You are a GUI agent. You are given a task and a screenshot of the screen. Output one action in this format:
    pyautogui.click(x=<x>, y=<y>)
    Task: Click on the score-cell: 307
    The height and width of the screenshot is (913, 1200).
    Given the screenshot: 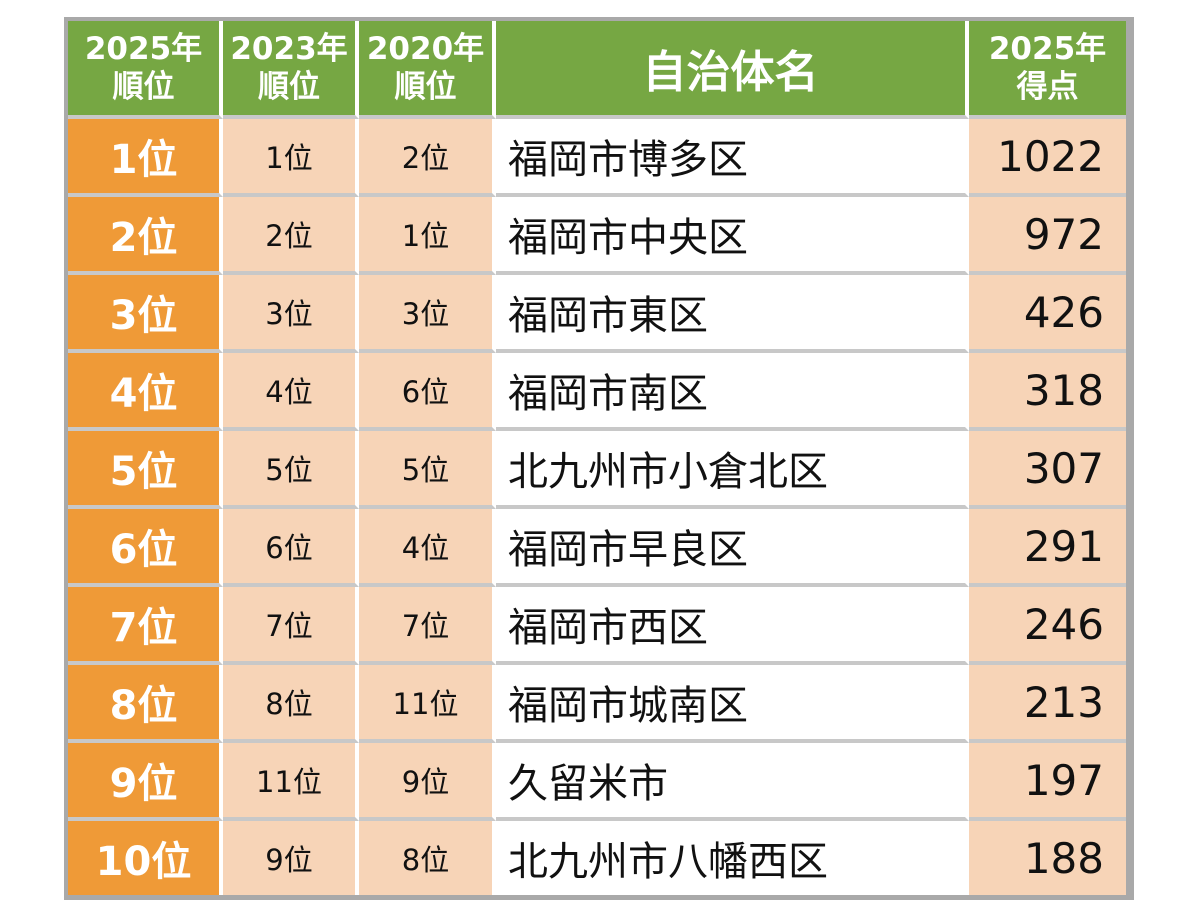 What is the action you would take?
    pyautogui.click(x=1047, y=470)
    